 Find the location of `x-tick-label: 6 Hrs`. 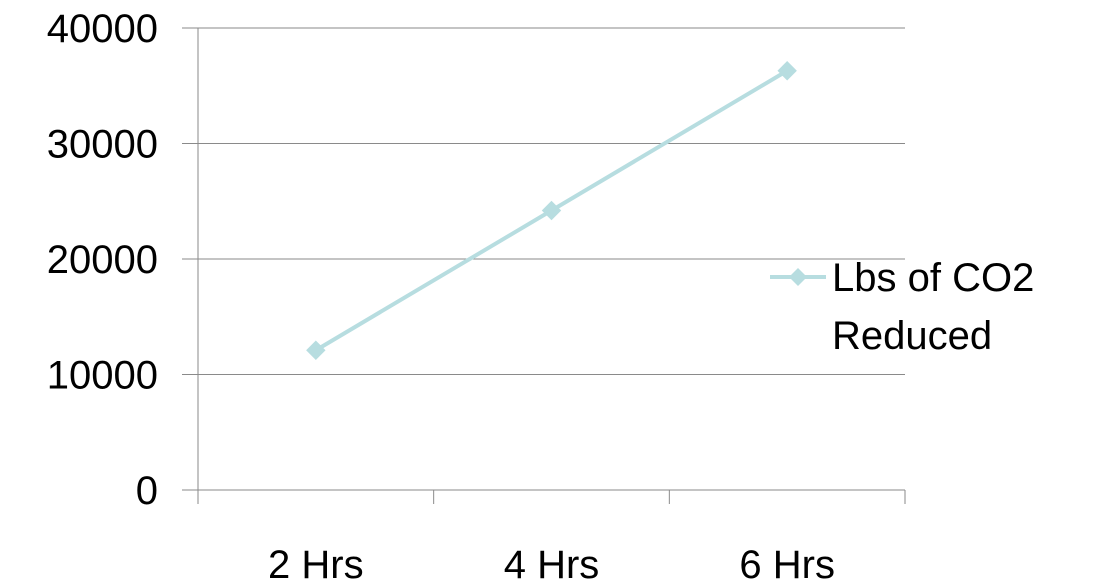

x-tick-label: 6 Hrs is located at coordinates (787, 564).